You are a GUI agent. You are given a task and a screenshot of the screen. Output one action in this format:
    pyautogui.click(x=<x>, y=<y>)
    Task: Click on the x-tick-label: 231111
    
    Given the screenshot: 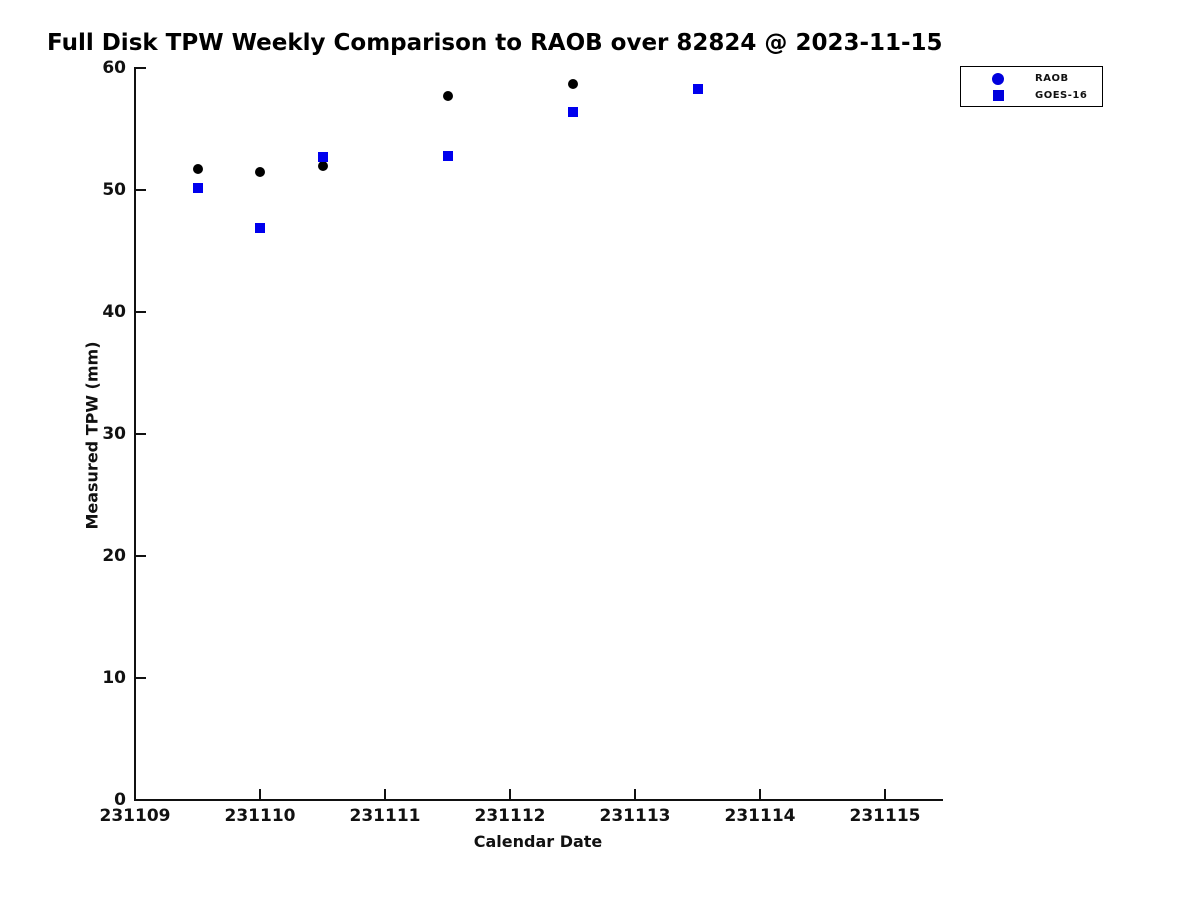 What is the action you would take?
    pyautogui.click(x=385, y=816)
    